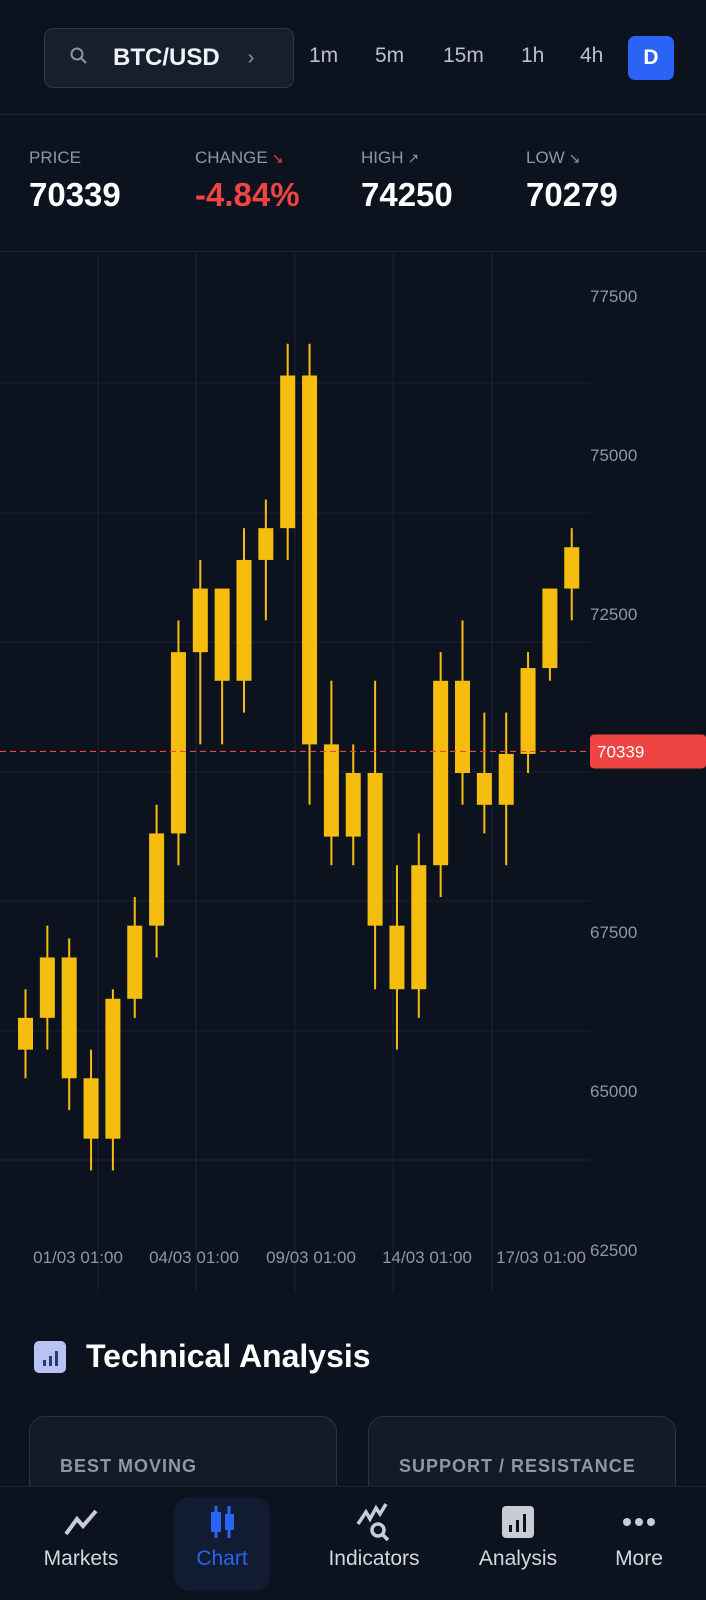 The image size is (706, 1600). What do you see at coordinates (613, 296) in the screenshot?
I see `y-tick-label: 77500` at bounding box center [613, 296].